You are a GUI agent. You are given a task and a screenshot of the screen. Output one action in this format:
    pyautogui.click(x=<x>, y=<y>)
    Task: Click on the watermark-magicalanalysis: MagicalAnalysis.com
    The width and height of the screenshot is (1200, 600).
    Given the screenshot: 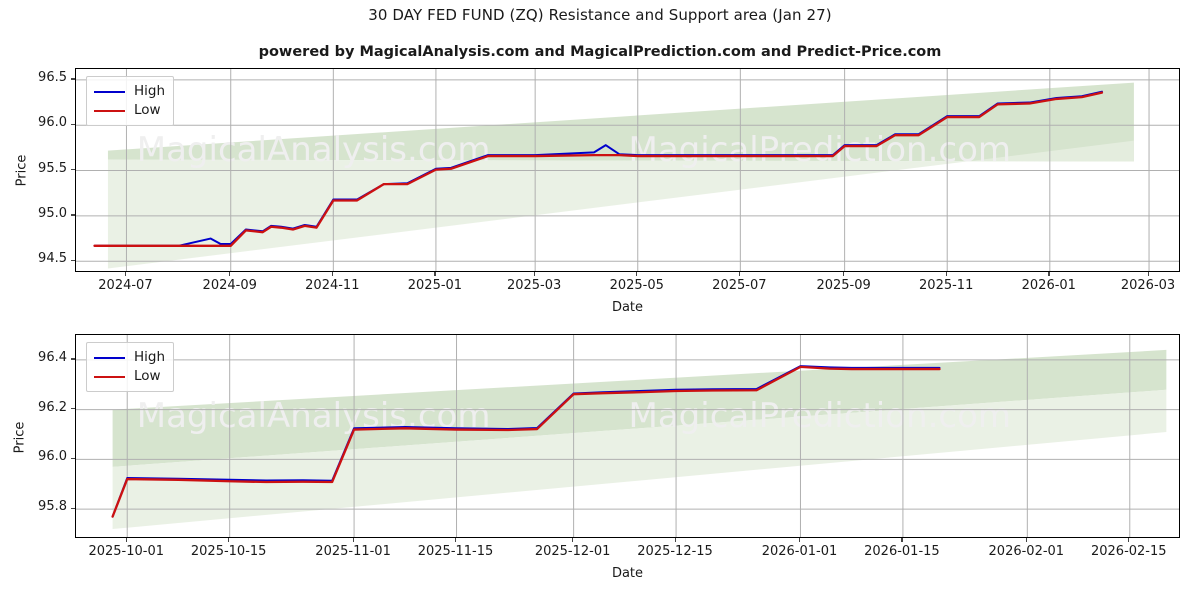 What is the action you would take?
    pyautogui.click(x=314, y=150)
    